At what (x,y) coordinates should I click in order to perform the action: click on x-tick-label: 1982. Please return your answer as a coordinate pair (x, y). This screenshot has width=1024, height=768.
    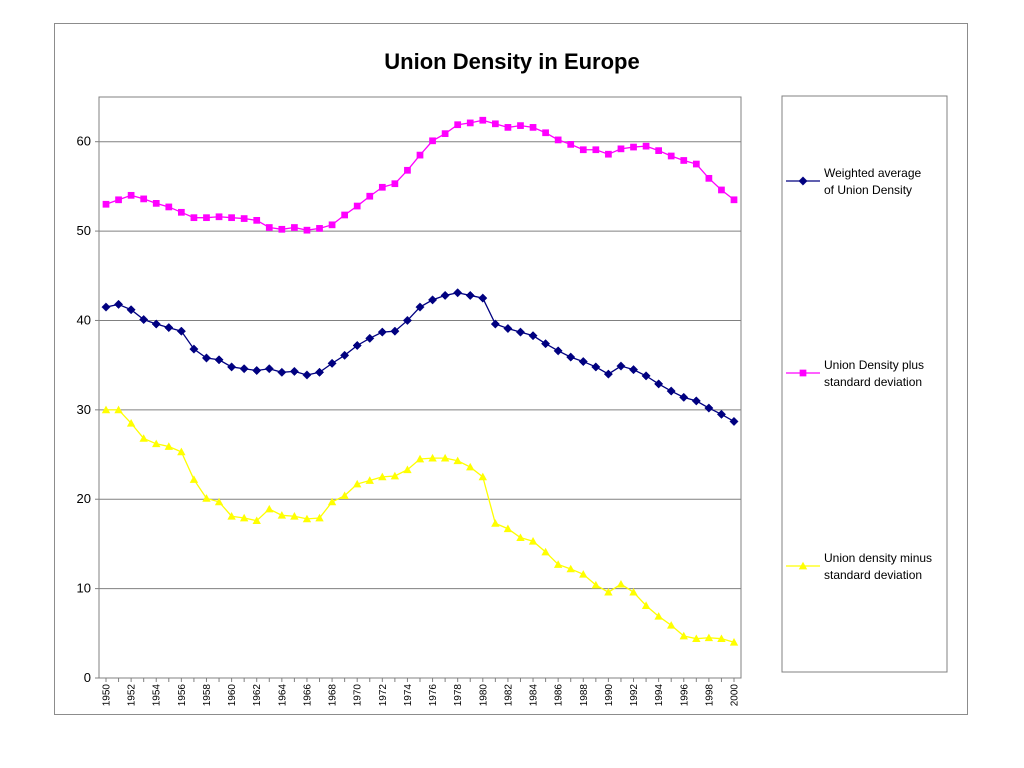
    Looking at the image, I should click on (508, 695).